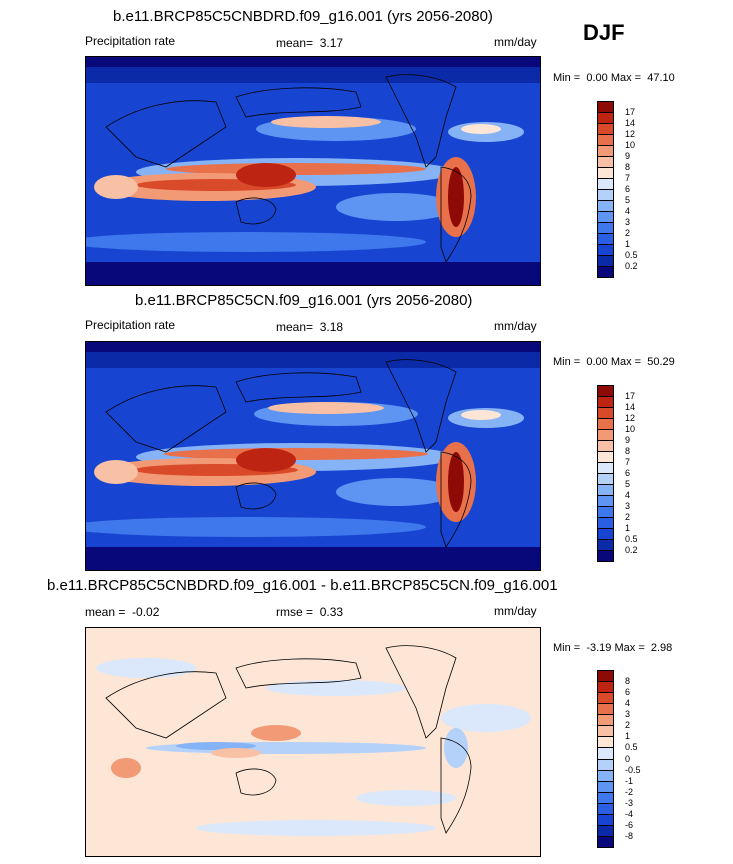 Image resolution: width=733 pixels, height=864 pixels. Describe the element at coordinates (567, 362) in the screenshot. I see `panel-2-min-label: Min =` at that location.